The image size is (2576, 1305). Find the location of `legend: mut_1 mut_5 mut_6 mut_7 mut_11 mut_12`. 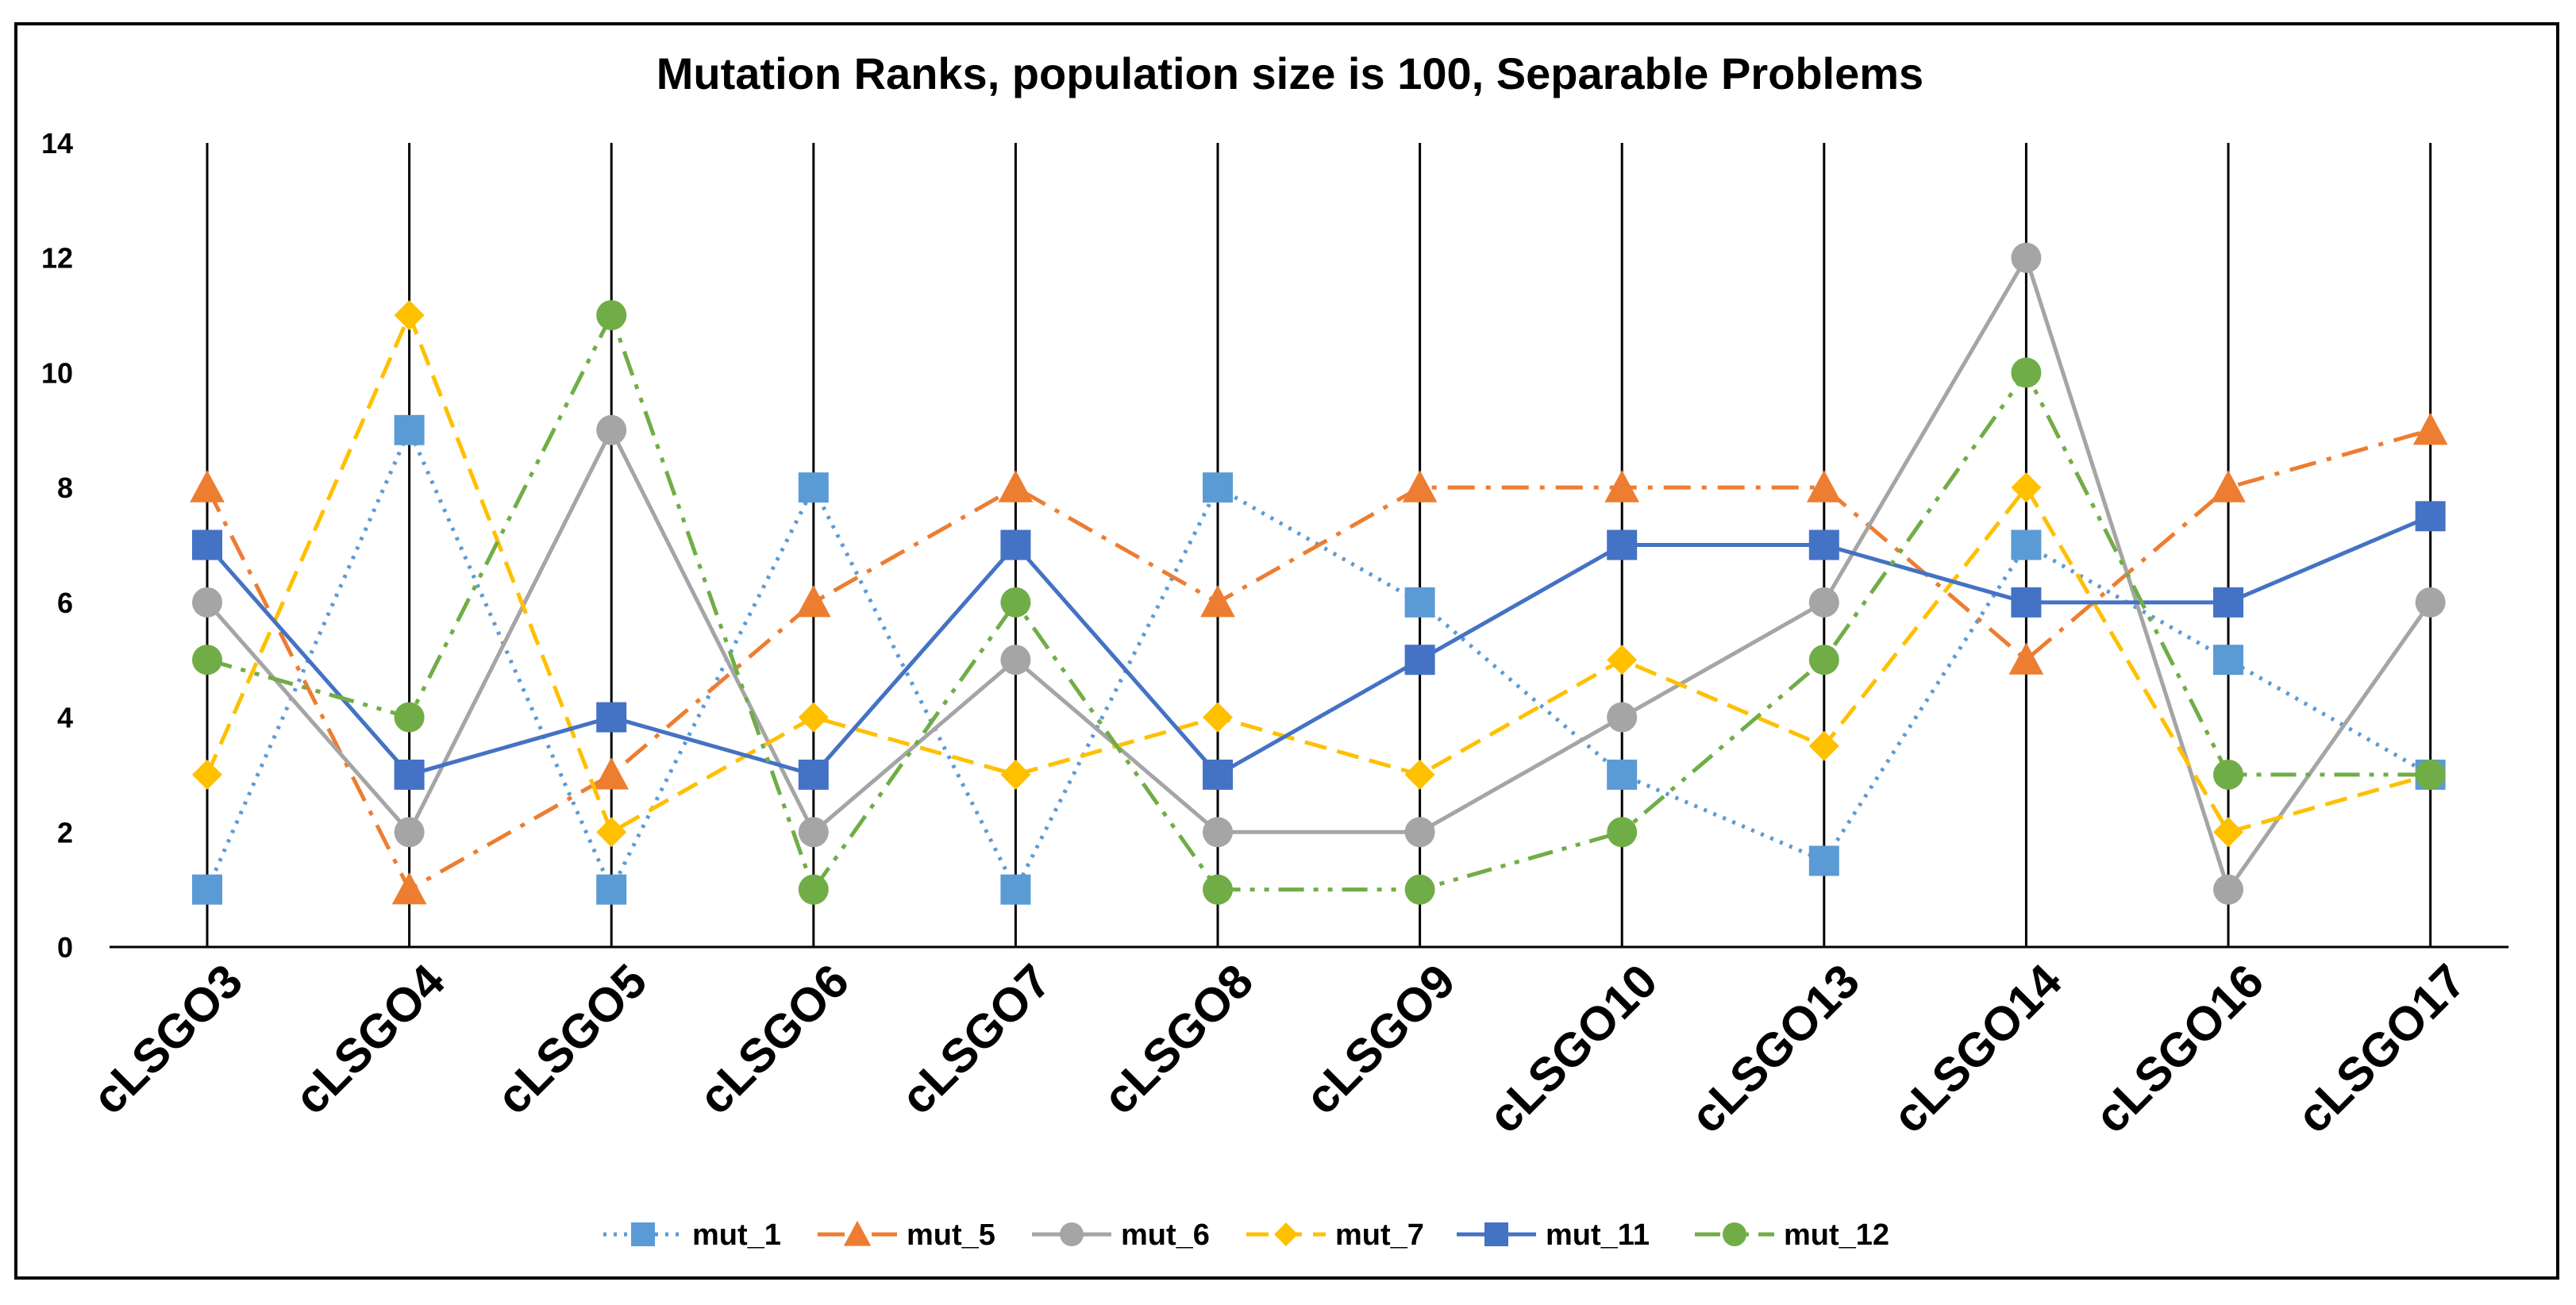

legend: mut_1 mut_5 mut_6 mut_7 mut_11 mut_12 is located at coordinates (1246, 1235).